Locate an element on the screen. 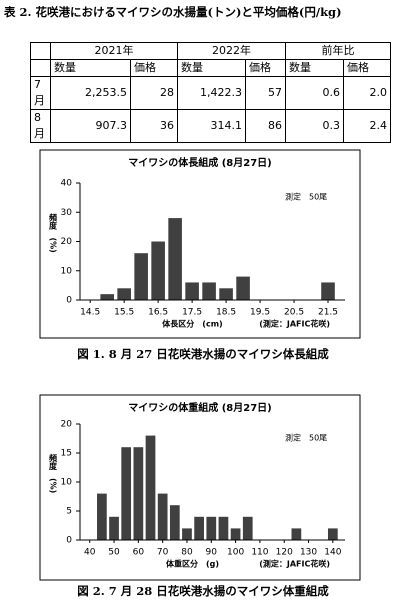  x-tick-label: 130 is located at coordinates (308, 553).